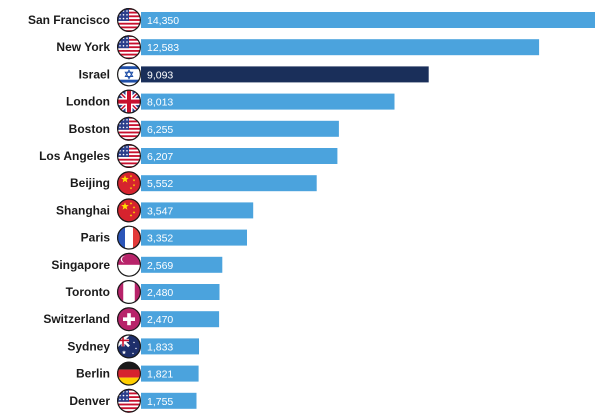  Describe the element at coordinates (160, 130) in the screenshot. I see `value-label: 6,255` at that location.